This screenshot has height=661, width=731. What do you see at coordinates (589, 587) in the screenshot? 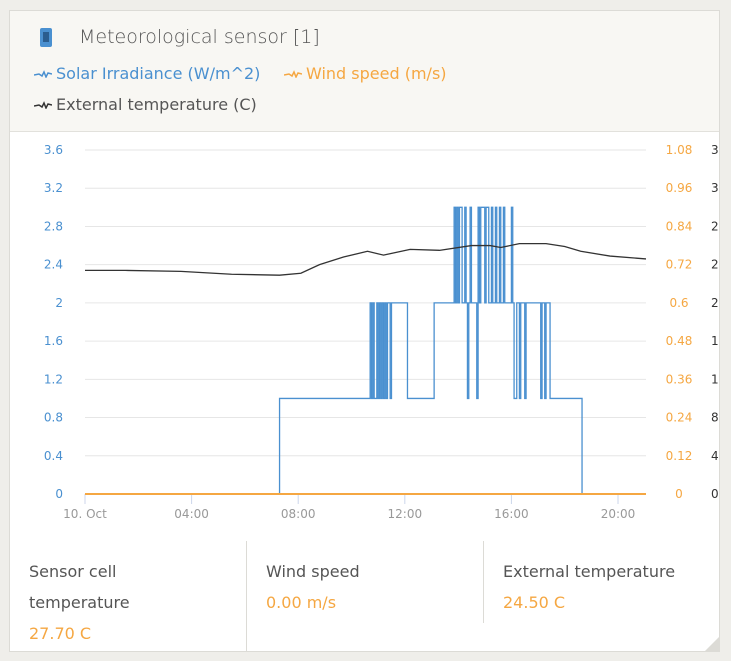
I see `stat-external-temperature: External temperature 24.50 C` at bounding box center [589, 587].